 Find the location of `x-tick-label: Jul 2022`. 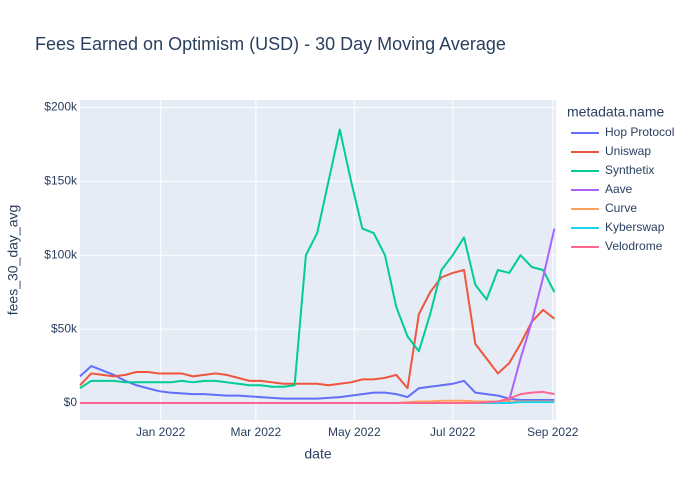

x-tick-label: Jul 2022 is located at coordinates (453, 432).